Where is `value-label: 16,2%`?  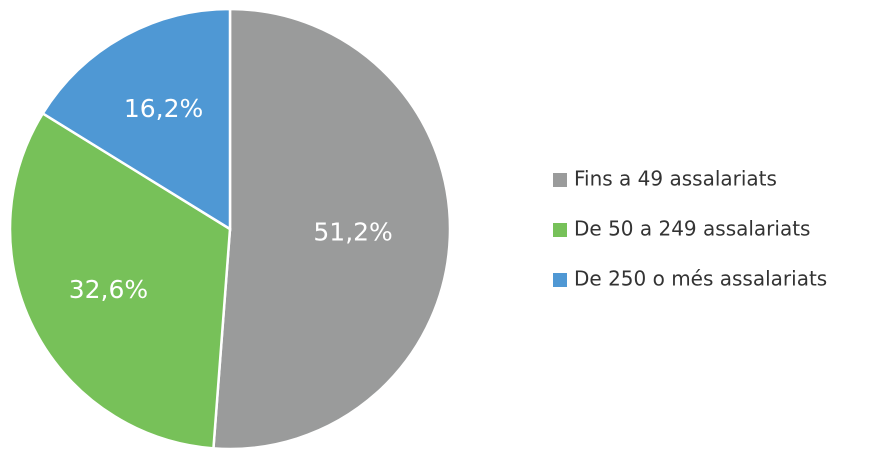
value-label: 16,2% is located at coordinates (163, 108).